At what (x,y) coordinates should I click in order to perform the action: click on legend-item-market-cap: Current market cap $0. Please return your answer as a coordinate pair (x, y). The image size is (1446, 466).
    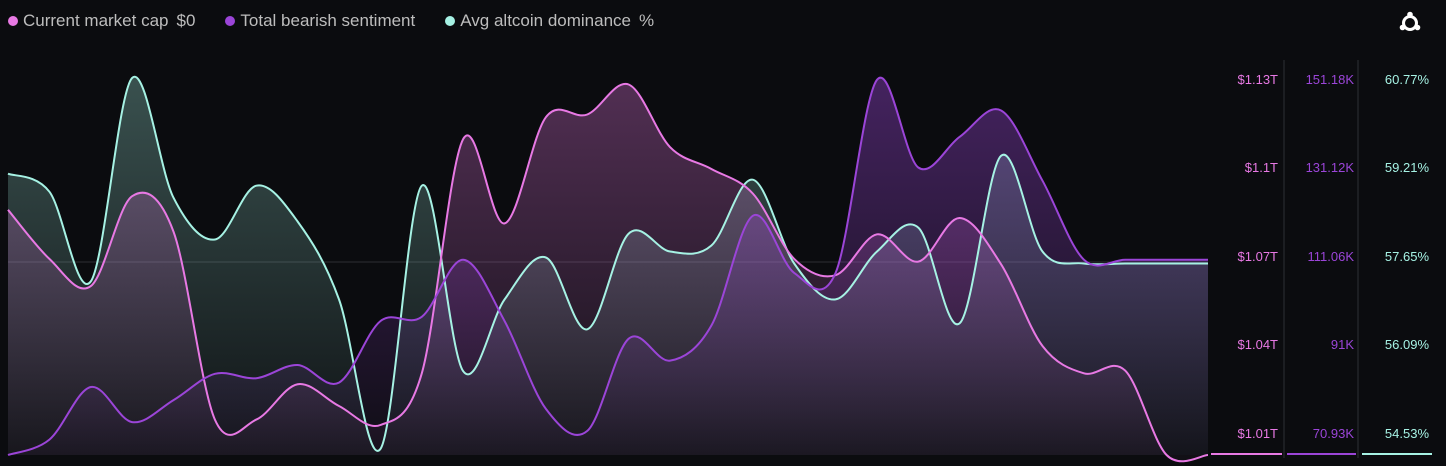
    Looking at the image, I should click on (101, 21).